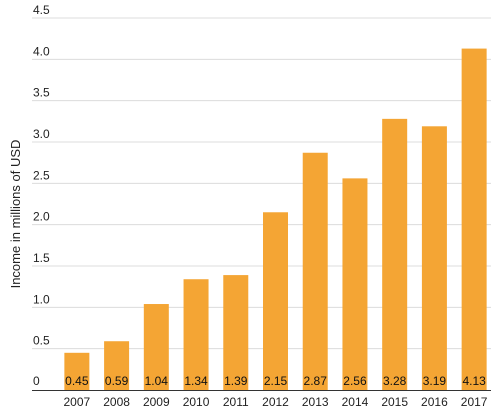 Image resolution: width=499 pixels, height=416 pixels. Describe the element at coordinates (41, 93) in the screenshot. I see `y-tick-label: 3.5` at that location.